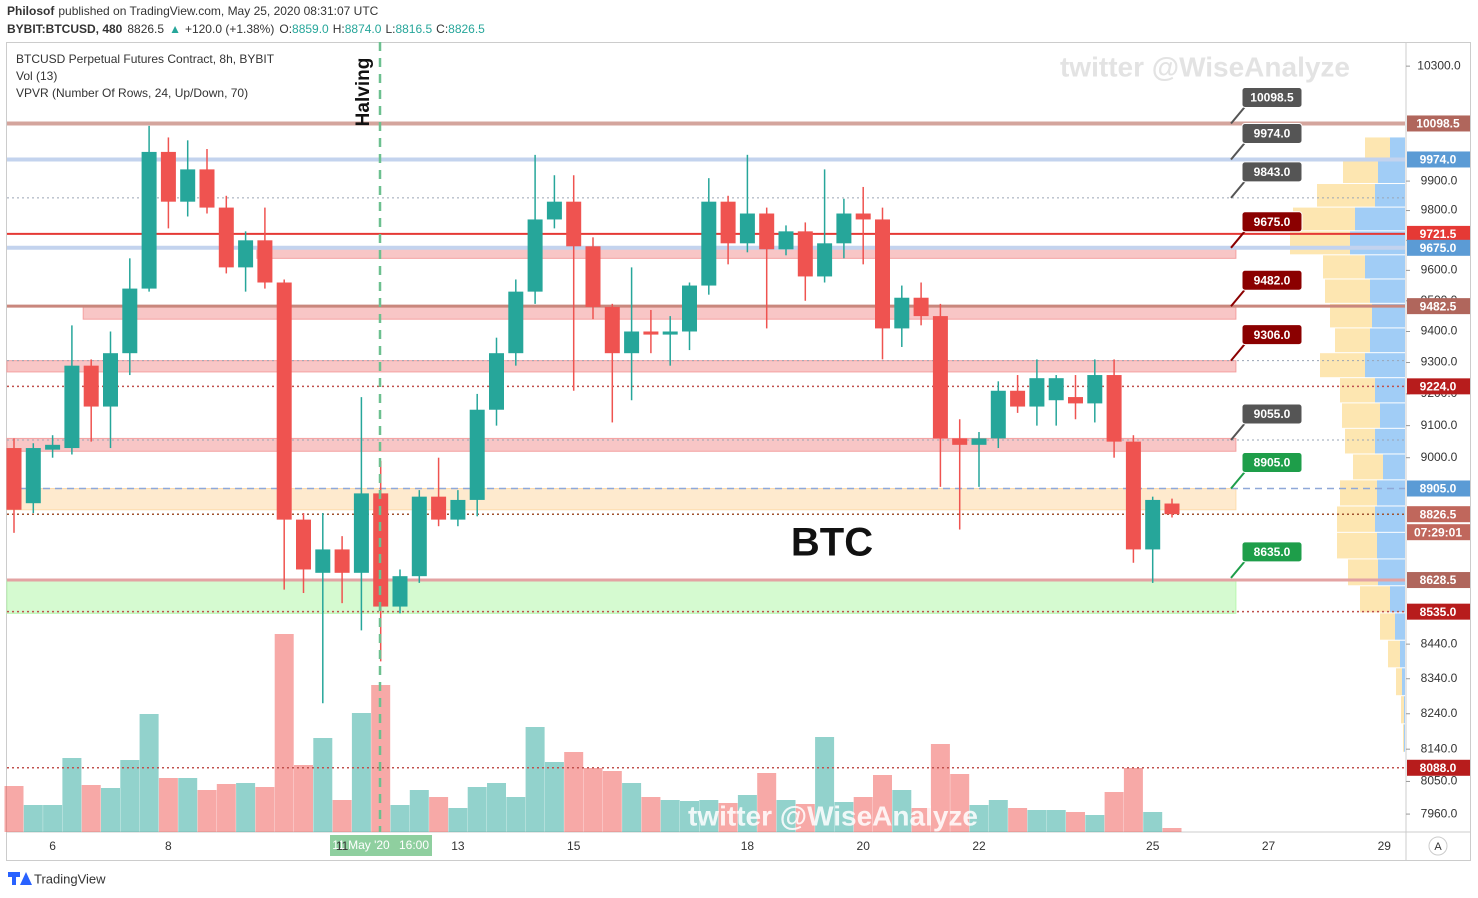  What do you see at coordinates (1439, 457) in the screenshot?
I see `y-tick-label: 9000.0` at bounding box center [1439, 457].